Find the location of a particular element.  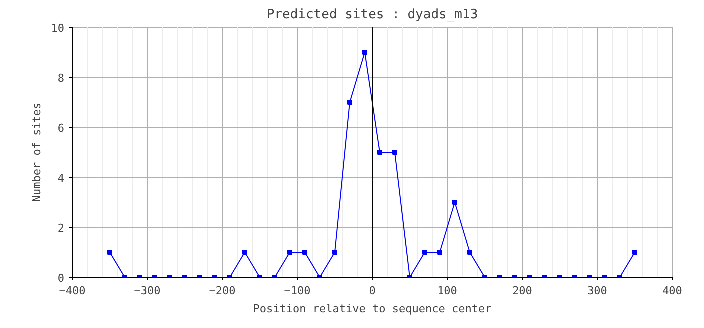

x-tick-label: −400 is located at coordinates (72, 291).